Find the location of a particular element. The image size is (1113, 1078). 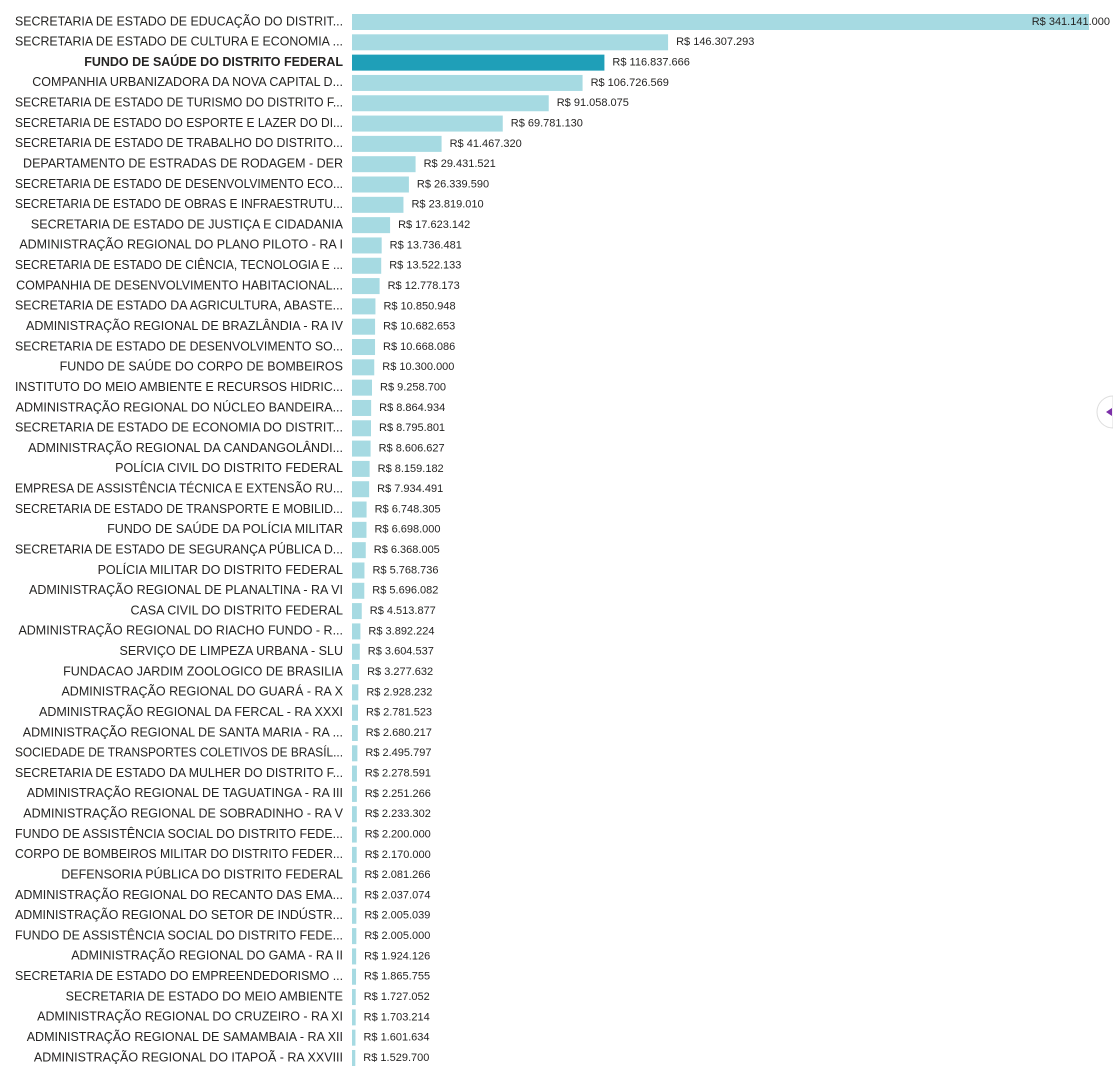

value-label: R$ 116.837.666 is located at coordinates (650, 63).